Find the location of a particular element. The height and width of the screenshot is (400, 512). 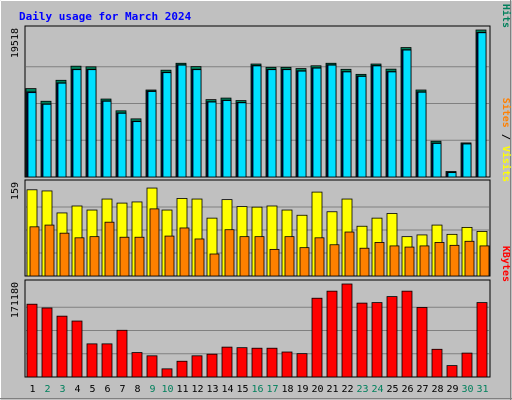

x-tick-label-day-24: 24 is located at coordinates (377, 389).